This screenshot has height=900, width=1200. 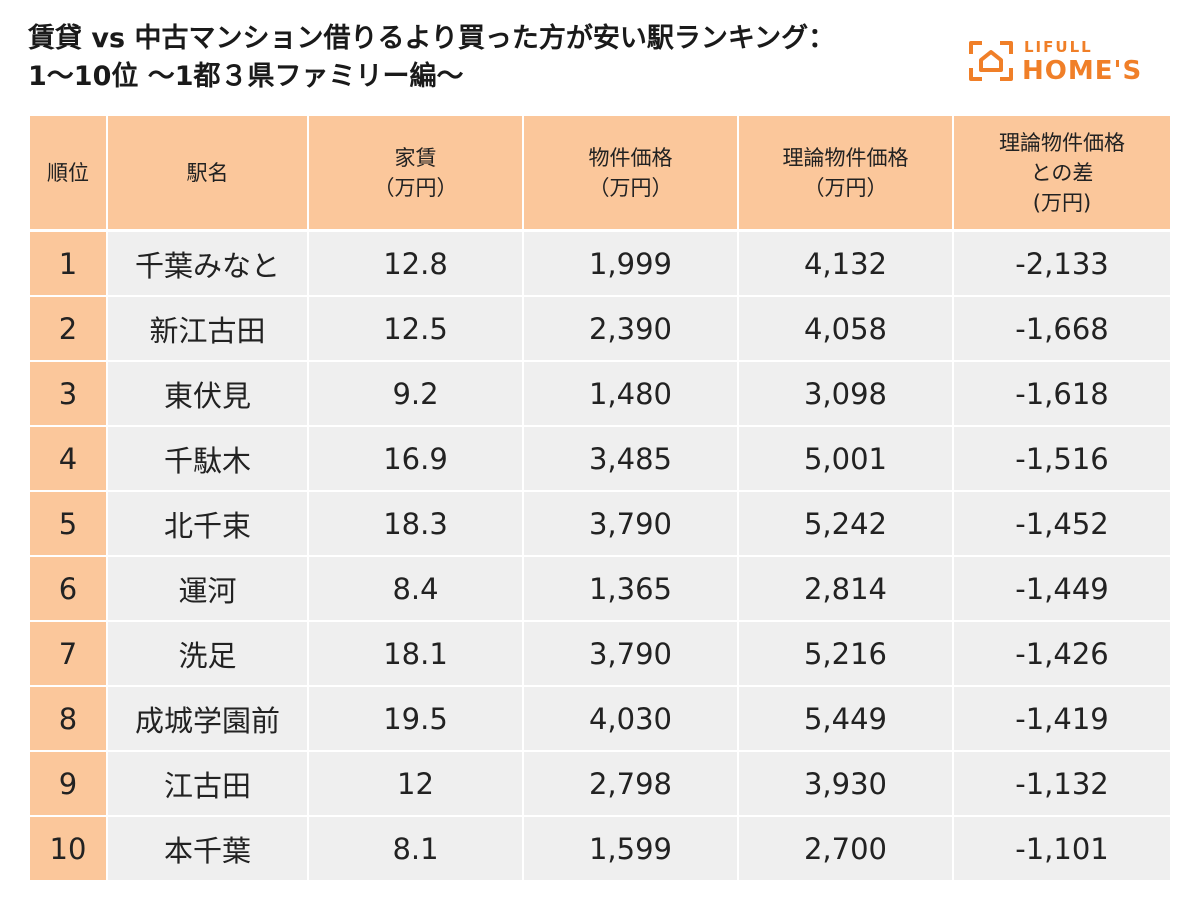 I want to click on cell-rent: 12.8, so click(x=416, y=262).